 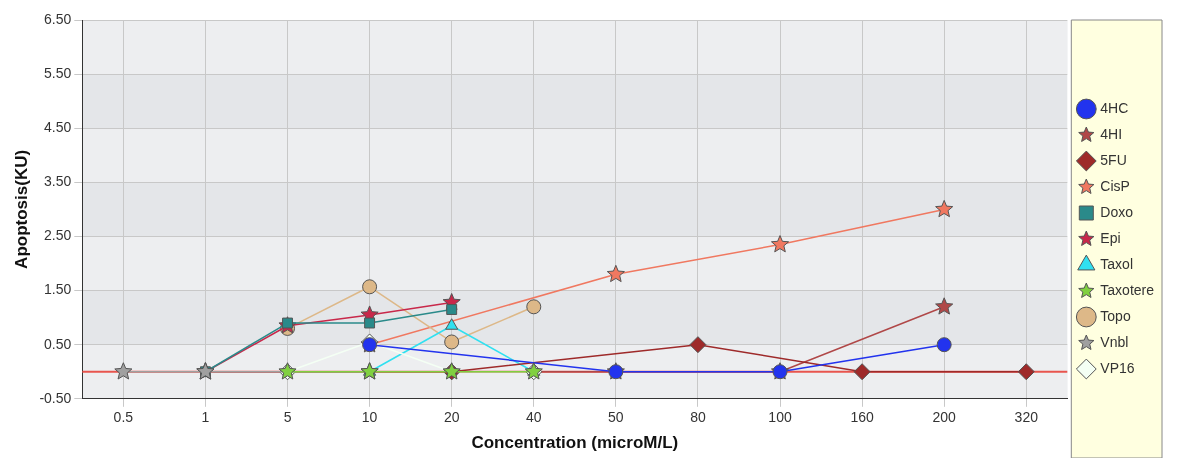 What do you see at coordinates (533, 417) in the screenshot?
I see `x-tick-label: 40` at bounding box center [533, 417].